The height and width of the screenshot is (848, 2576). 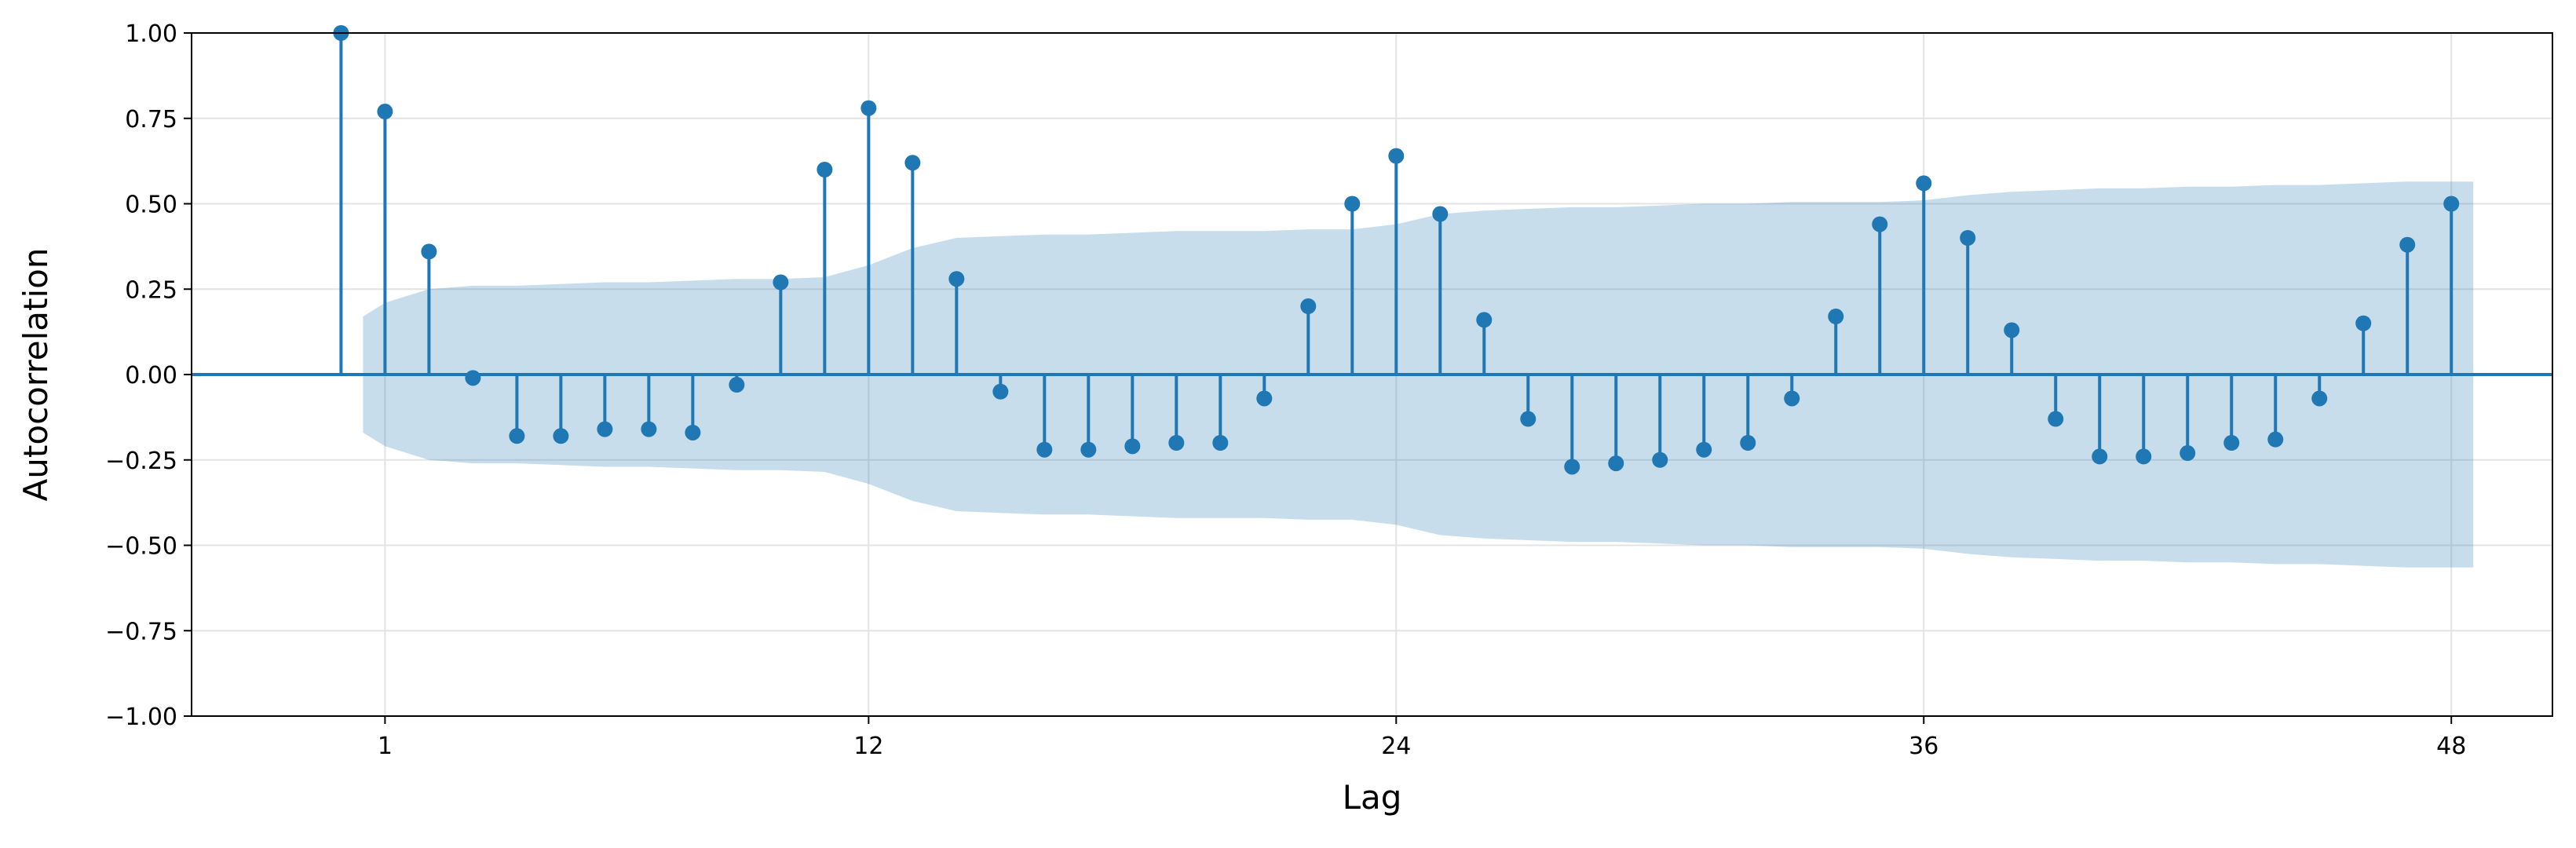 I want to click on y-axis-ticks: 1.00 0.75 0.50 0.25 0.00 −0.25 −0.50 −0.75 −1.00, so click(x=148, y=375).